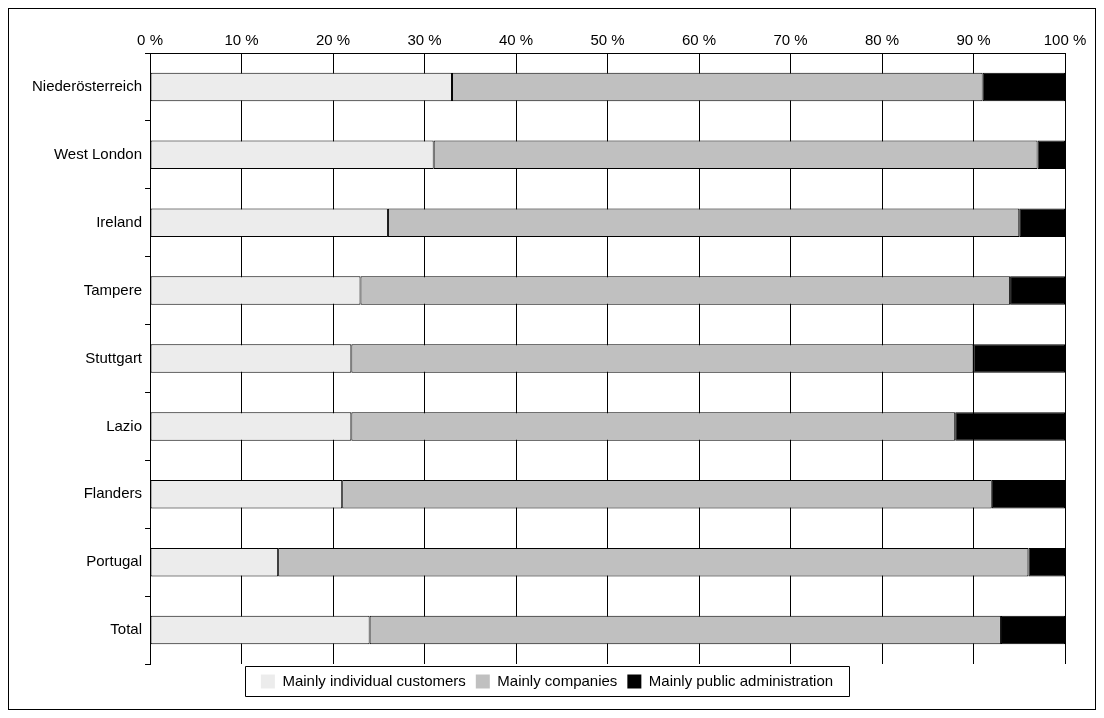  I want to click on legend-label: Mainly companies, so click(557, 680).